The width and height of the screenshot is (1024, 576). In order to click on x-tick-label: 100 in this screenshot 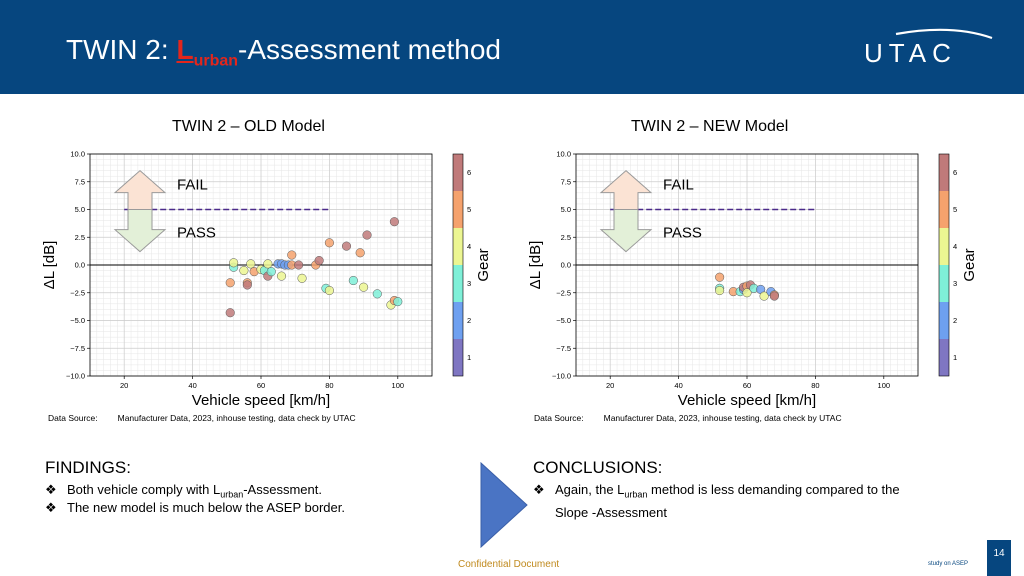, I will do `click(884, 385)`.